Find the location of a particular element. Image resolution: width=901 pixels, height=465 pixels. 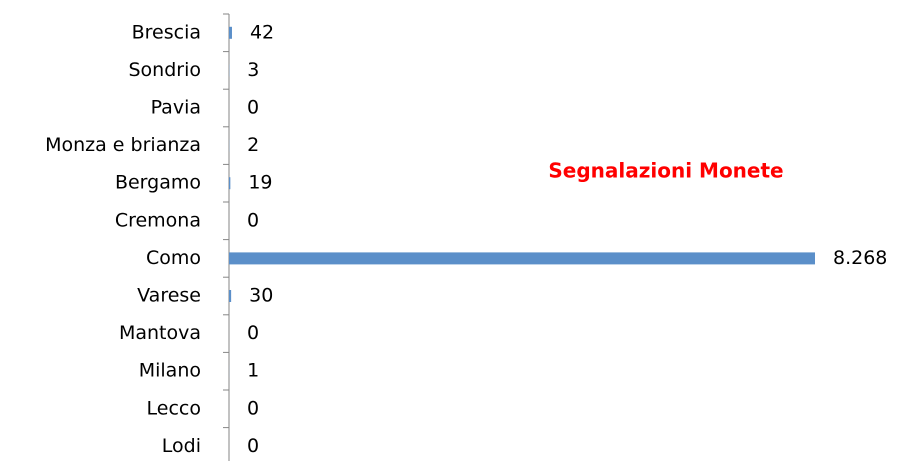

y-tick-label: Como is located at coordinates (173, 258).